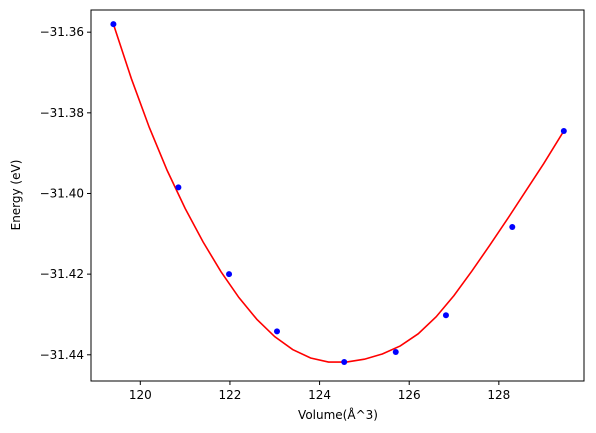 The image size is (596, 433). What do you see at coordinates (16, 195) in the screenshot?
I see `y-axis-label: Energy (eV)` at bounding box center [16, 195].